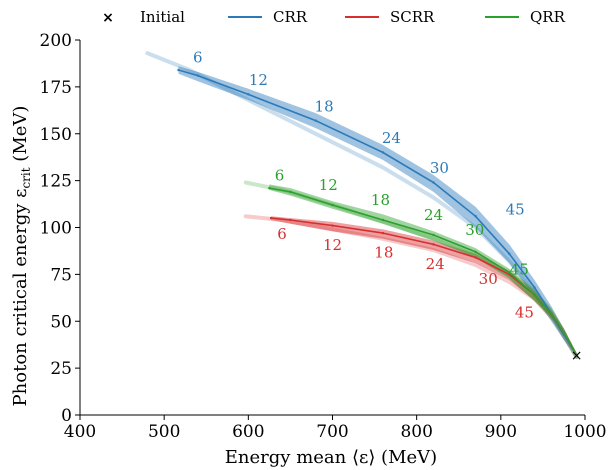 Image resolution: width=615 pixels, height=470 pixels. I want to click on data-label-crr: 30, so click(439, 168).